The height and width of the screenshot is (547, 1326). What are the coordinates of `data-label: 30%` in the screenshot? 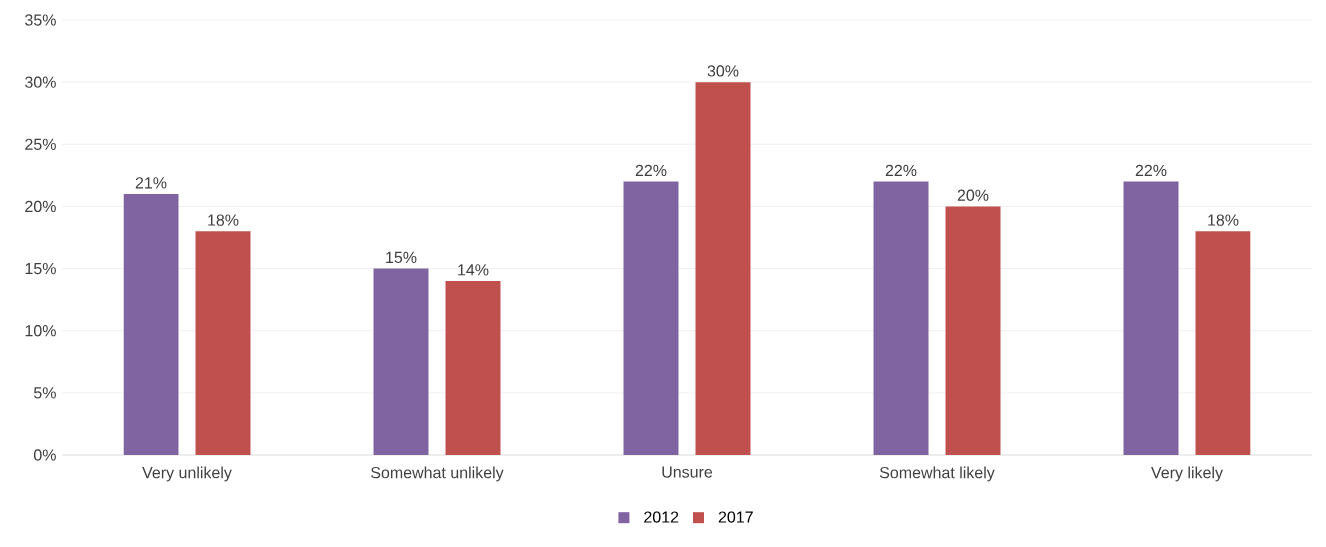 It's located at (723, 71).